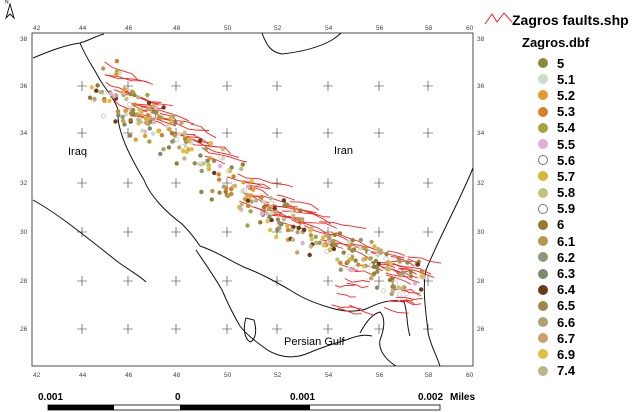 This screenshot has width=640, height=412. I want to click on x-tick-label: 46, so click(129, 375).